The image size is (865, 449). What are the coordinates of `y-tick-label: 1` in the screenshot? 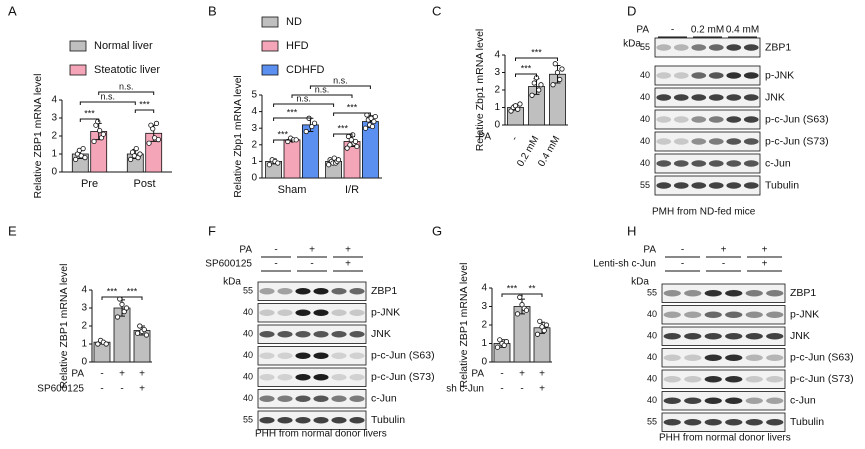 It's located at (84, 344).